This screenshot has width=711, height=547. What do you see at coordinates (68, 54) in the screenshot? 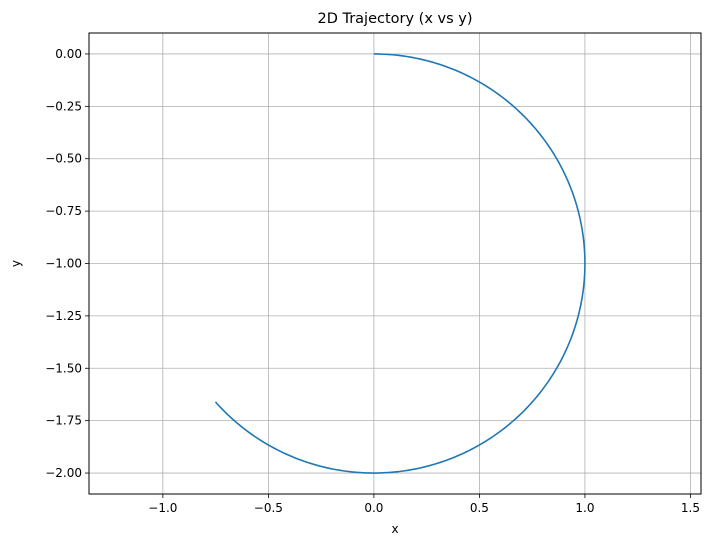
I see `y-tick-label: 0.00` at bounding box center [68, 54].